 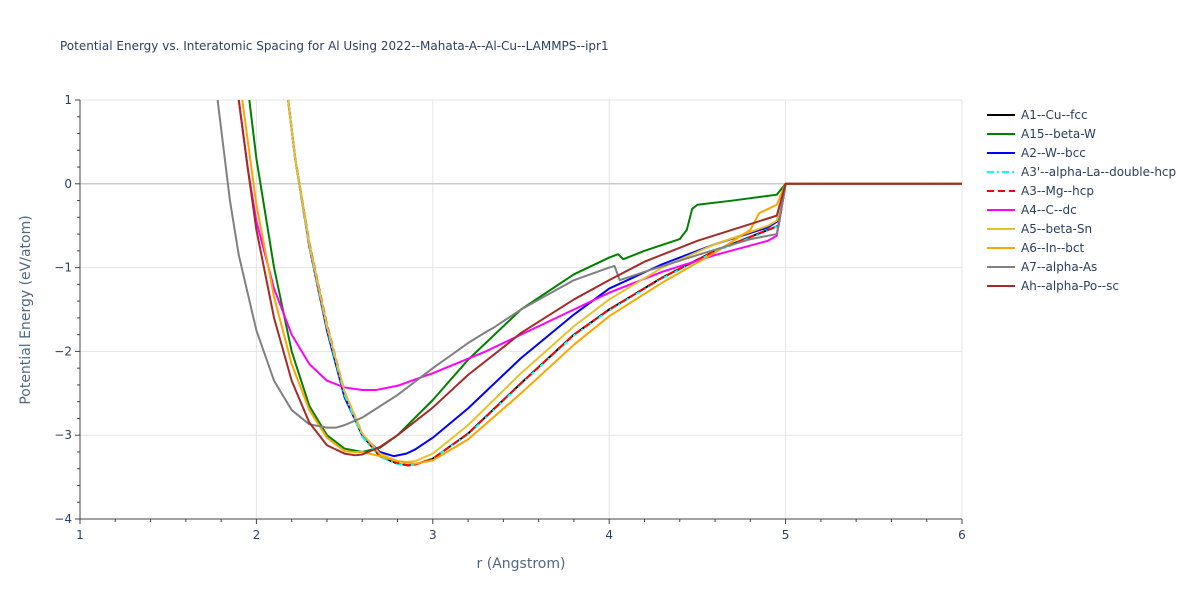 I want to click on x-tick-label: 2, so click(x=257, y=535).